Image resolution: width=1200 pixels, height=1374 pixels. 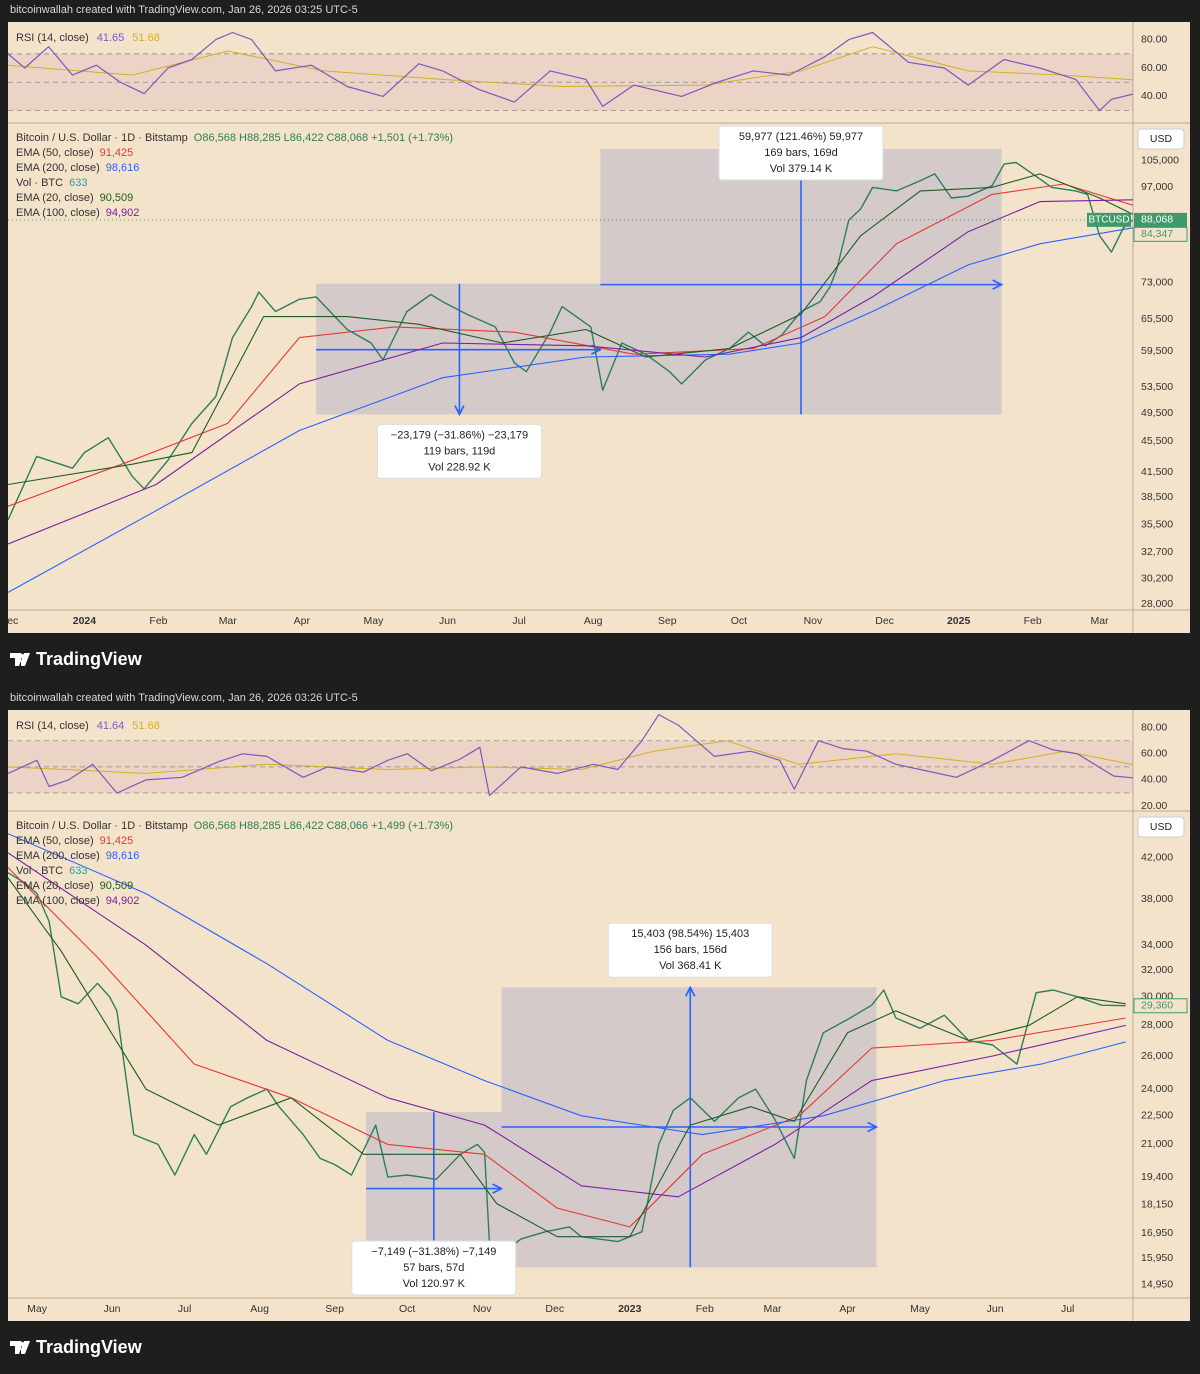 I want to click on rsi-legend-value: 51.68, so click(x=146, y=726).